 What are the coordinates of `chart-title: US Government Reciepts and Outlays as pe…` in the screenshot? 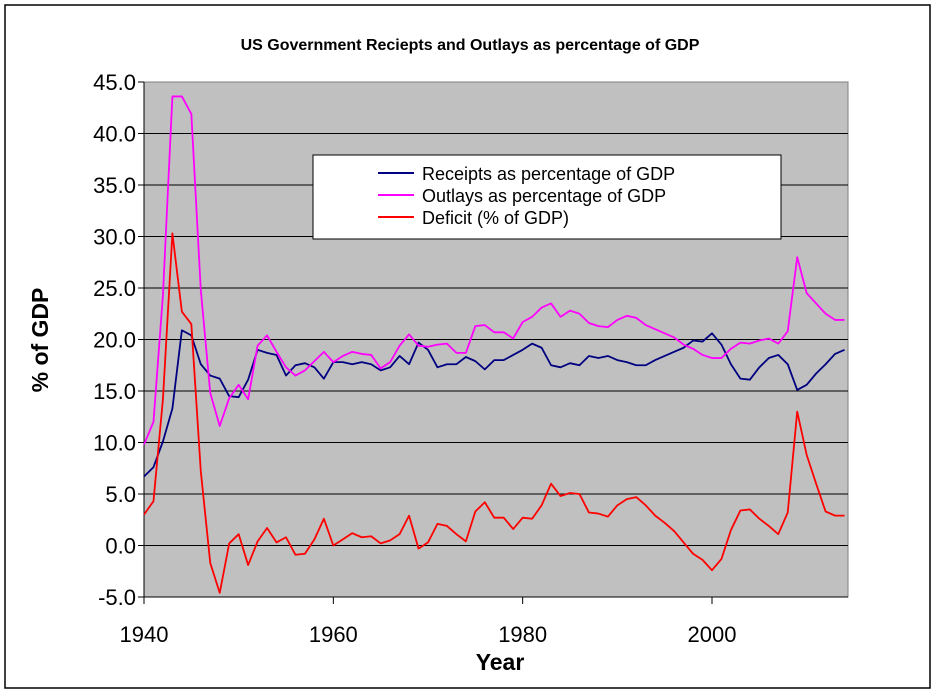 It's located at (470, 45).